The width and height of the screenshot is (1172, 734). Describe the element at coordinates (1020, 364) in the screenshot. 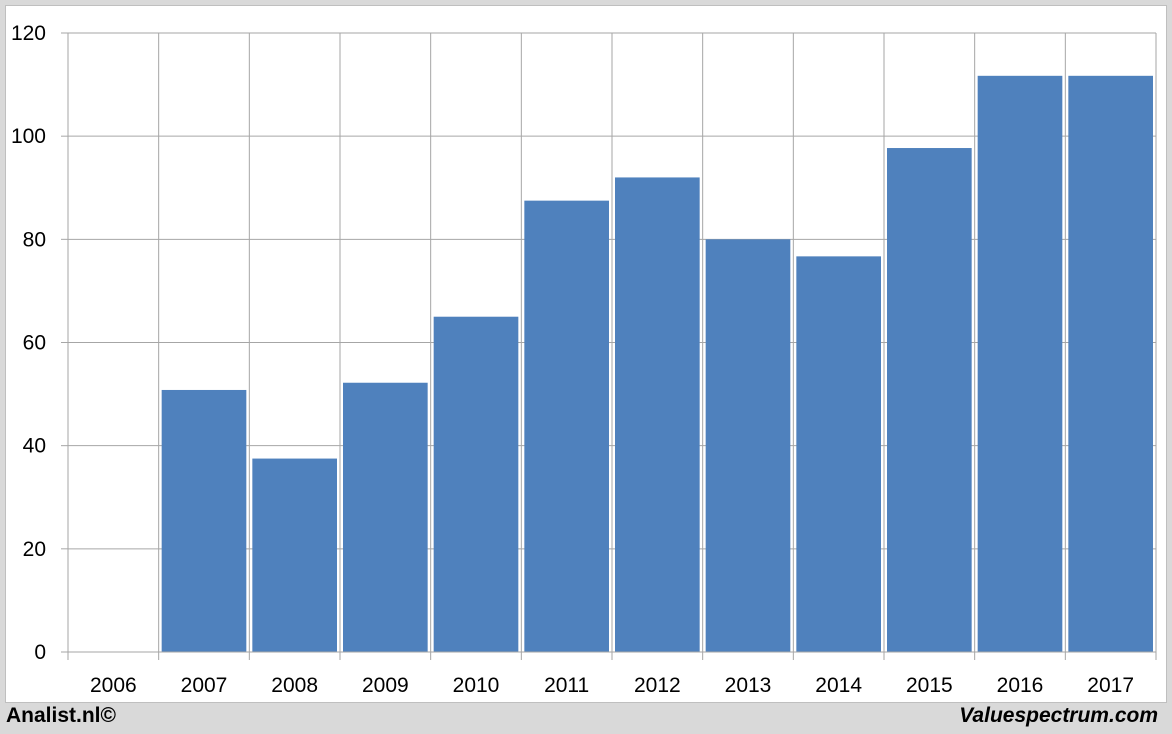

I see `bar-2016` at that location.